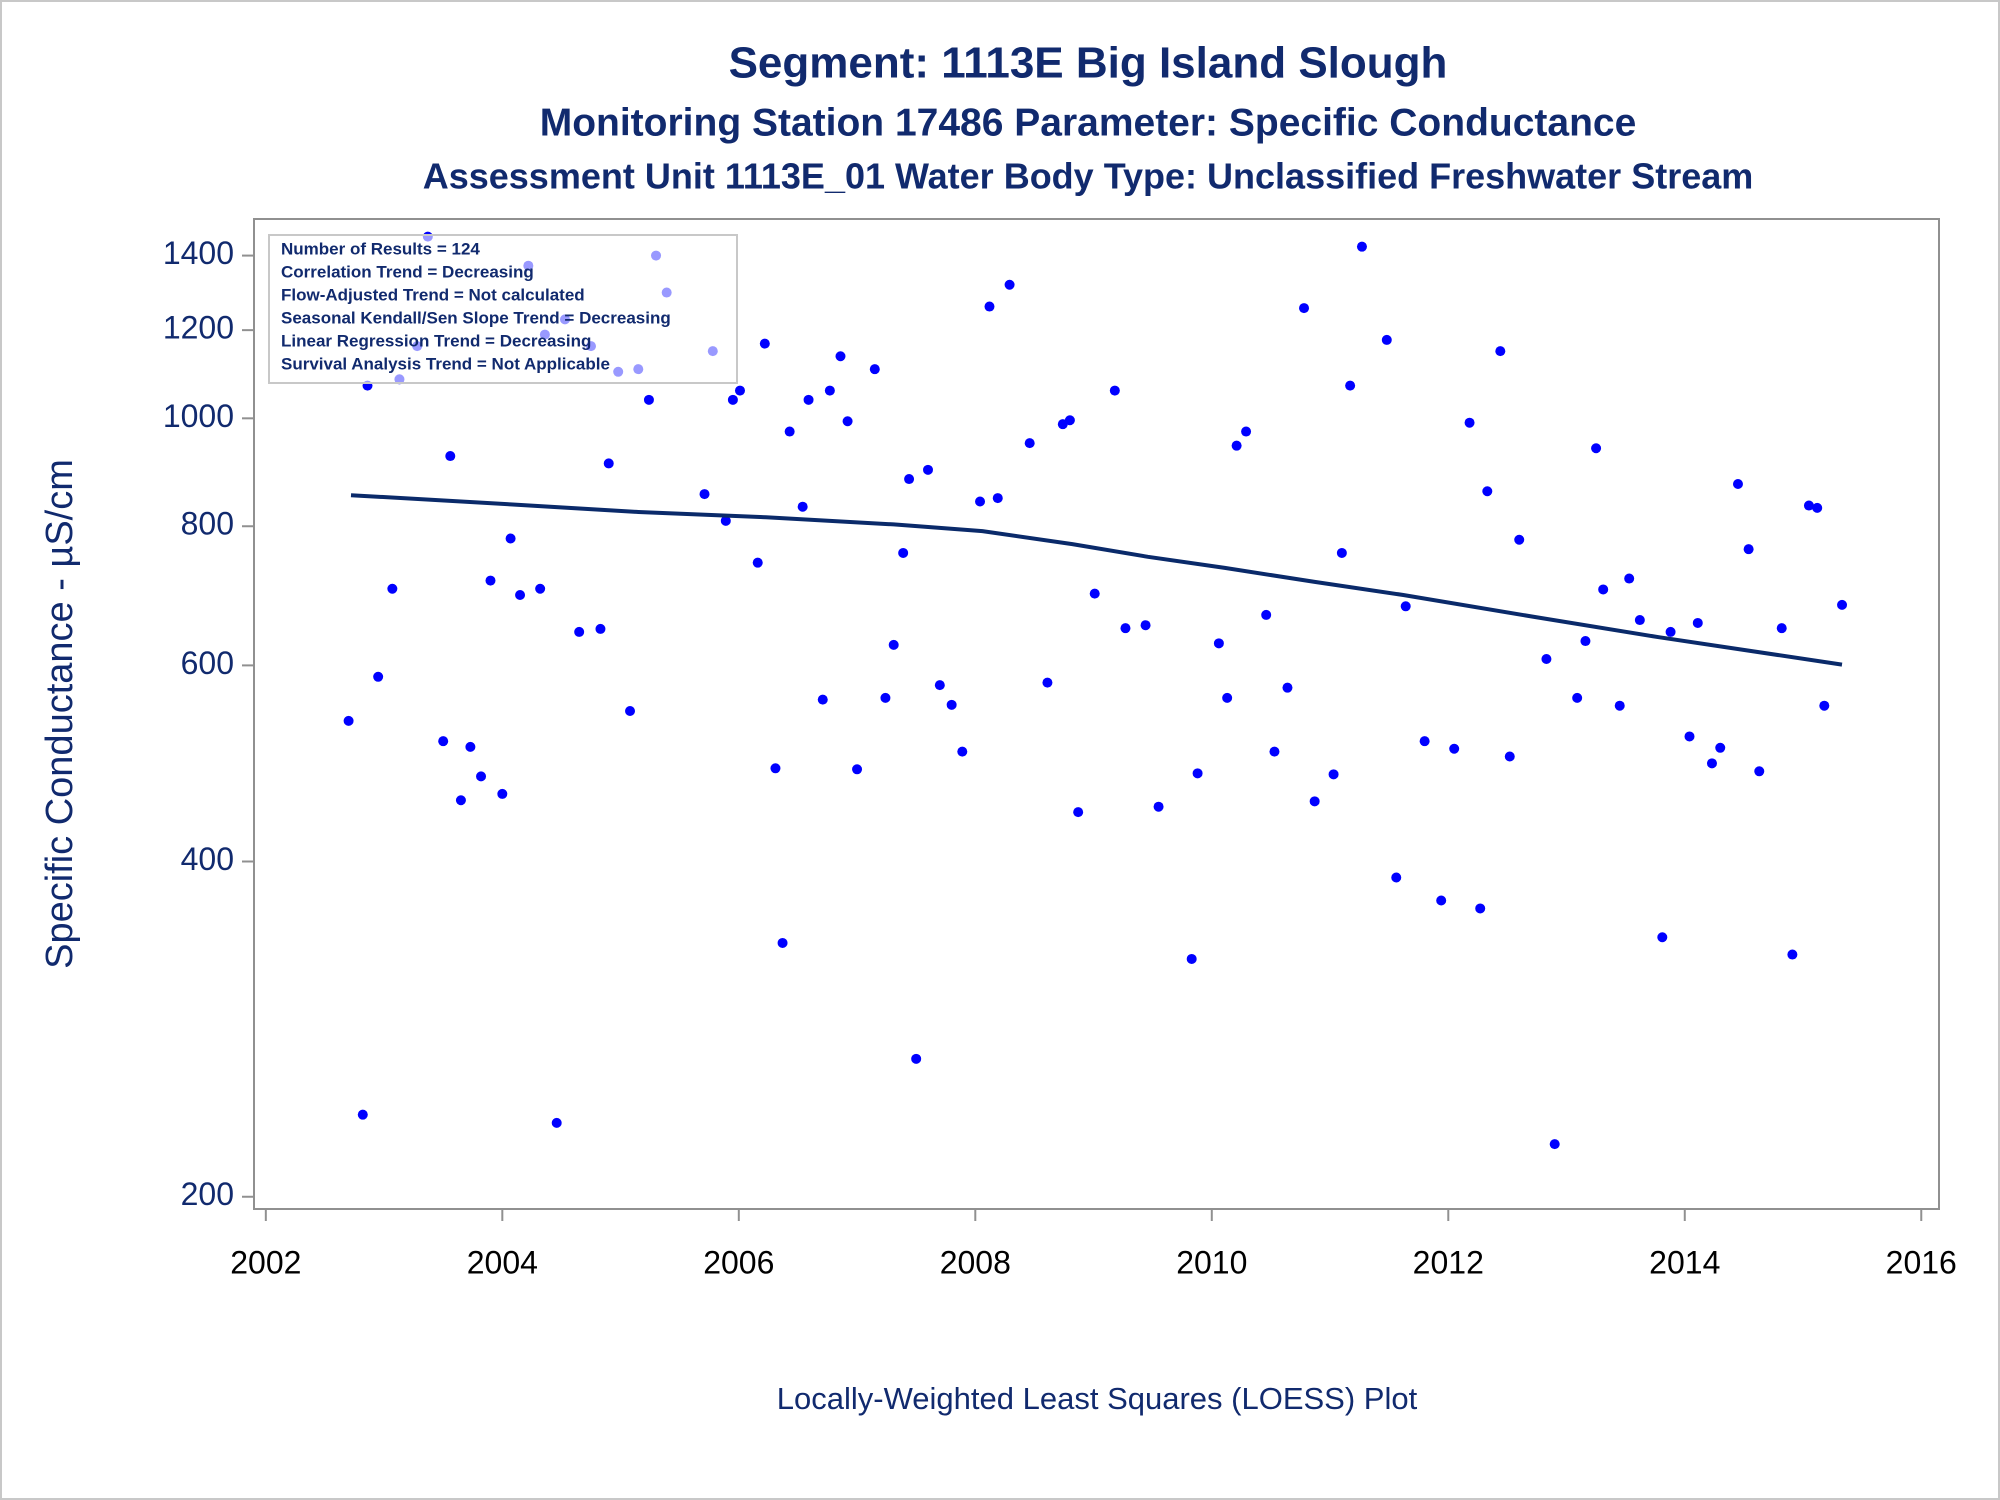 The width and height of the screenshot is (2000, 1500). Describe the element at coordinates (207, 663) in the screenshot. I see `y-tick-label: 600` at that location.